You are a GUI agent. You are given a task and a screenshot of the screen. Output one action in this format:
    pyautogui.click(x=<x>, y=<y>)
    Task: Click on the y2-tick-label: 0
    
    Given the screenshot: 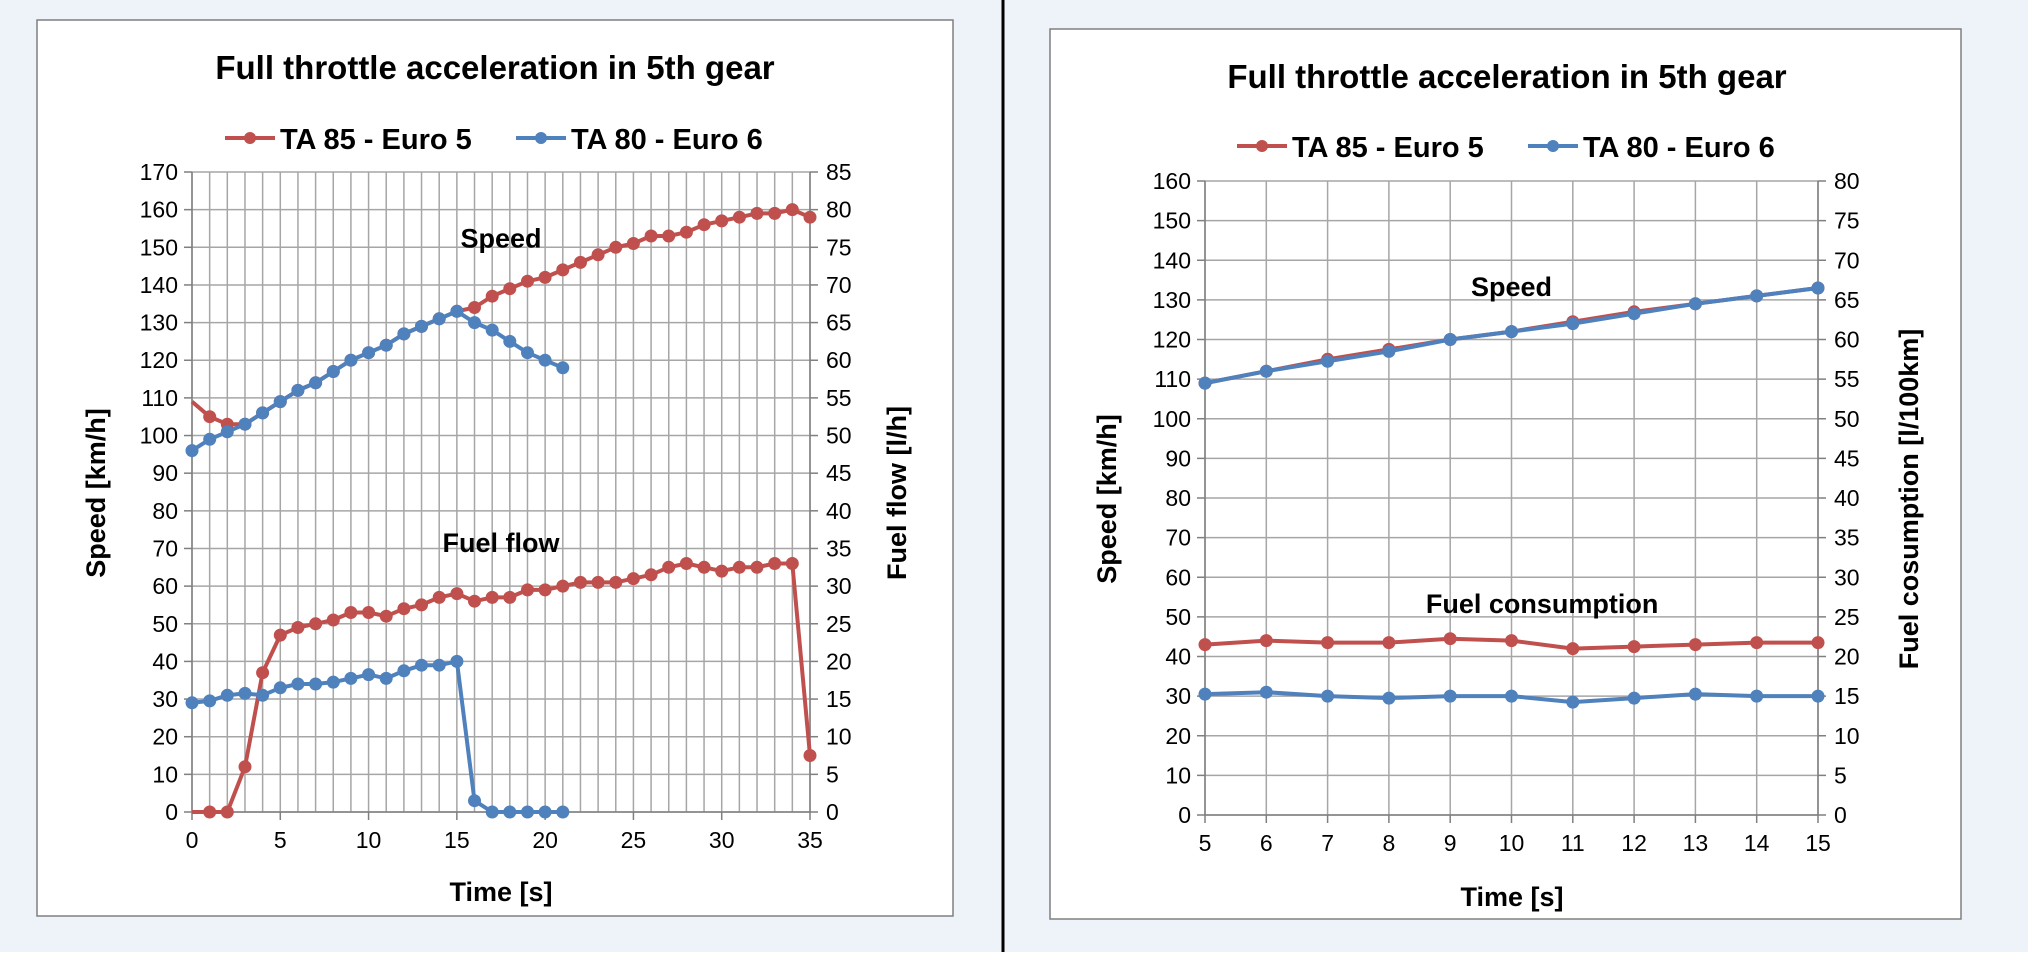 What is the action you would take?
    pyautogui.click(x=832, y=812)
    